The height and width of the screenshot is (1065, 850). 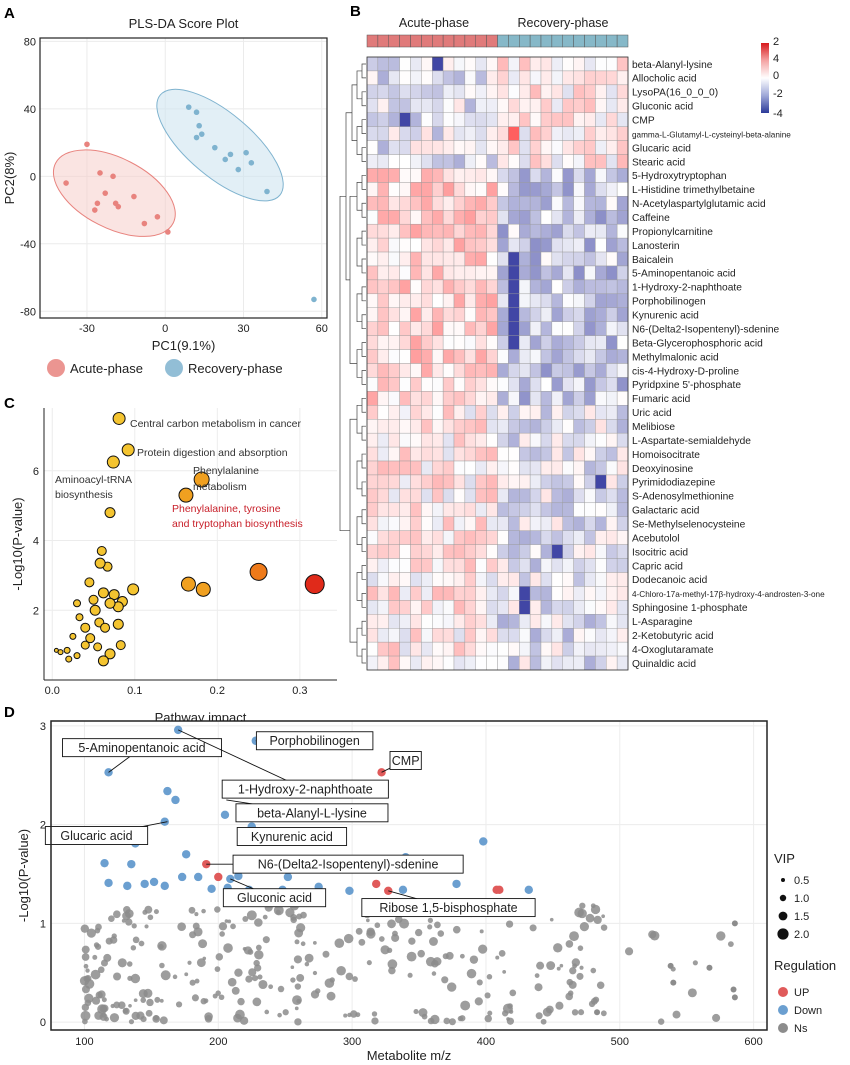 I want to click on acute-sample-point, so click(x=134, y=196).